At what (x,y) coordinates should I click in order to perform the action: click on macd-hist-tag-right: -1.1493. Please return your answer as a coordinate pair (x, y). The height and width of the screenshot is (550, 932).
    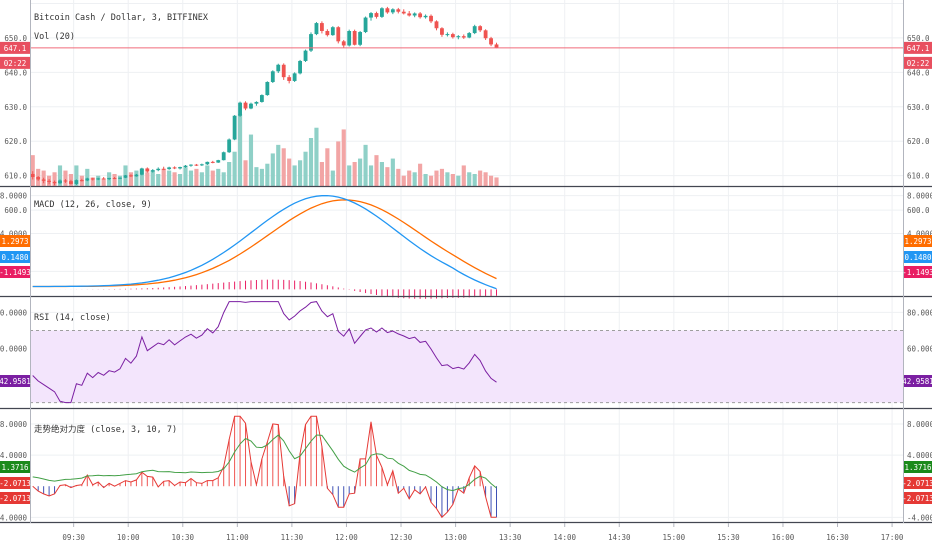
    Looking at the image, I should click on (917, 272).